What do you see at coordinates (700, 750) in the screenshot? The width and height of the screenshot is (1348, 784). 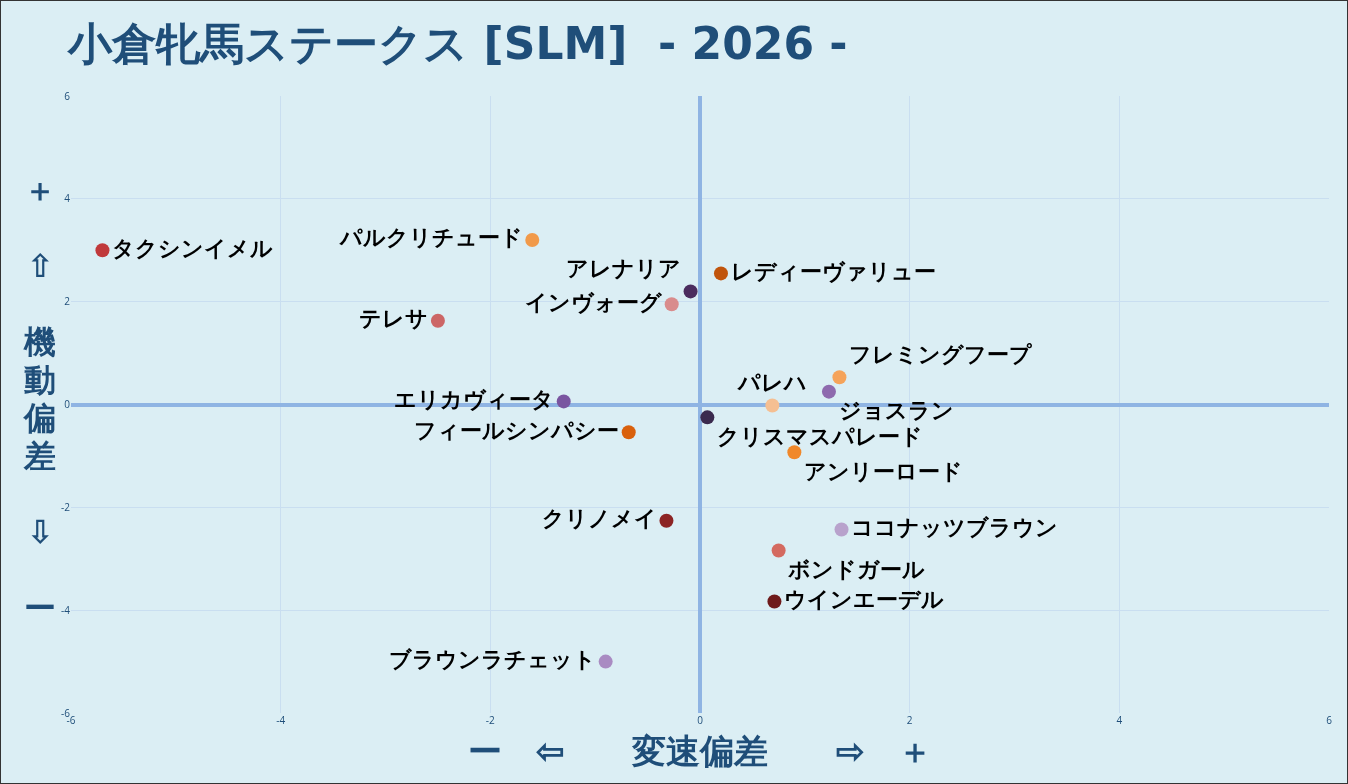 I see `x-axis-title: ー ⇦ 変速偏差 ⇨ ＋` at bounding box center [700, 750].